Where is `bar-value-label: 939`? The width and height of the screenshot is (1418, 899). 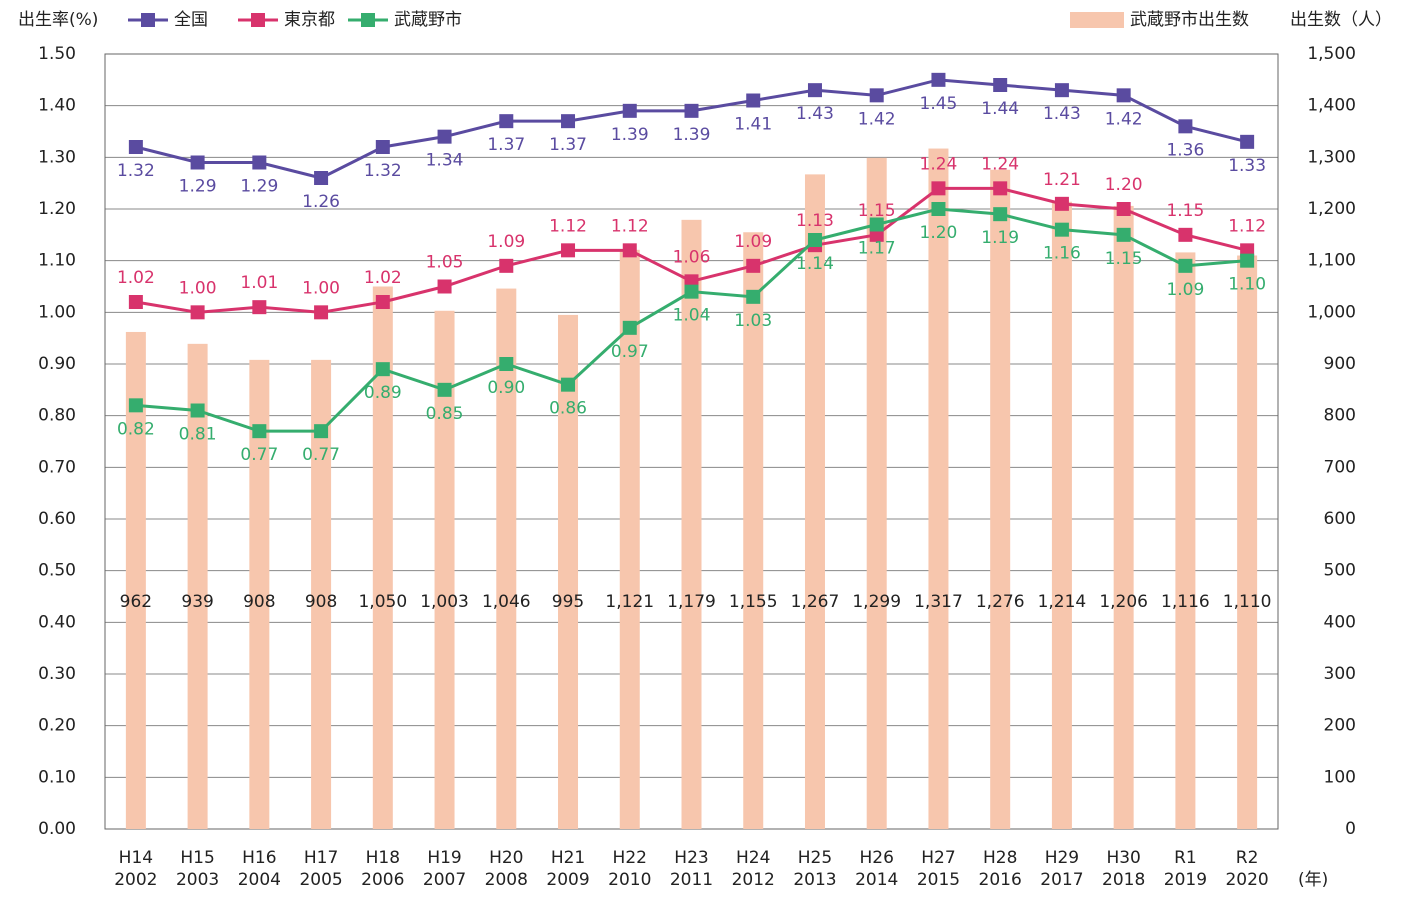 bar-value-label: 939 is located at coordinates (197, 602).